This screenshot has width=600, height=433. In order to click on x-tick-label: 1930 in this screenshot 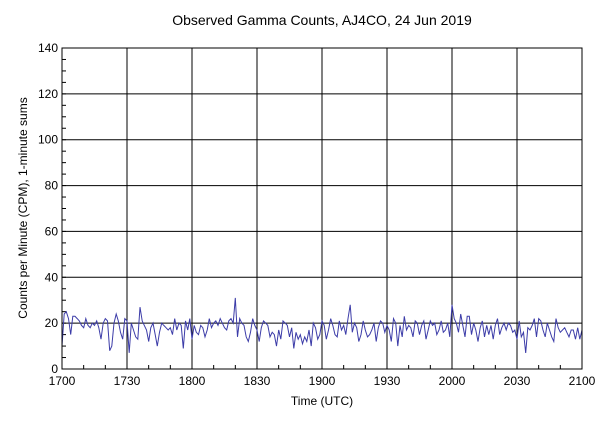, I will do `click(387, 381)`.